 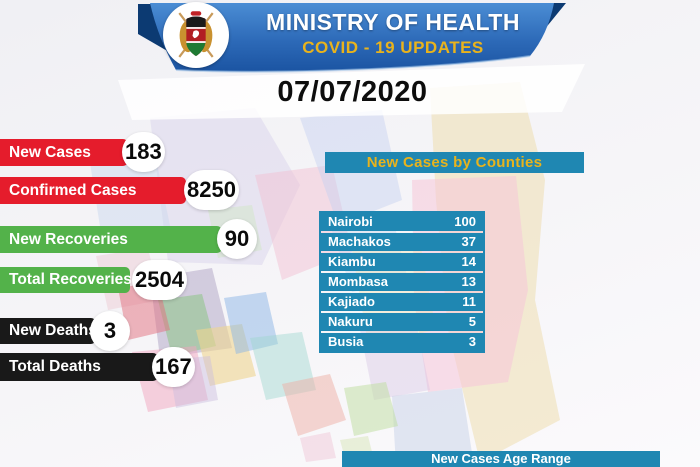 What do you see at coordinates (110, 331) in the screenshot?
I see `stat-value-badge: 3` at bounding box center [110, 331].